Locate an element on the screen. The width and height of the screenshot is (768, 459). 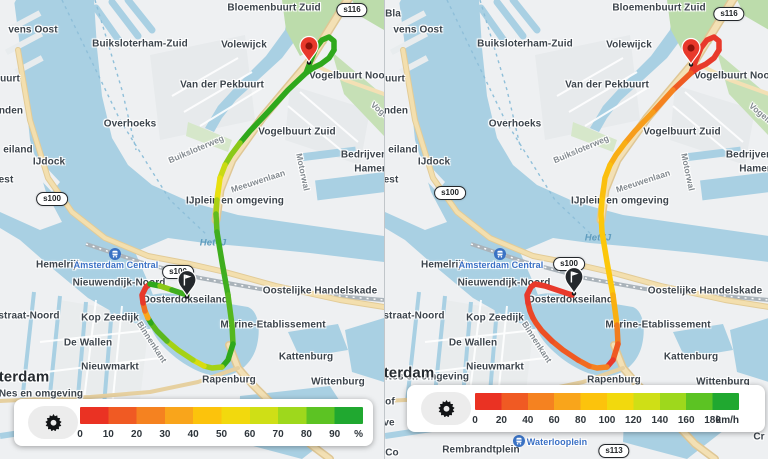
legend-tick: 30 is located at coordinates (165, 434).